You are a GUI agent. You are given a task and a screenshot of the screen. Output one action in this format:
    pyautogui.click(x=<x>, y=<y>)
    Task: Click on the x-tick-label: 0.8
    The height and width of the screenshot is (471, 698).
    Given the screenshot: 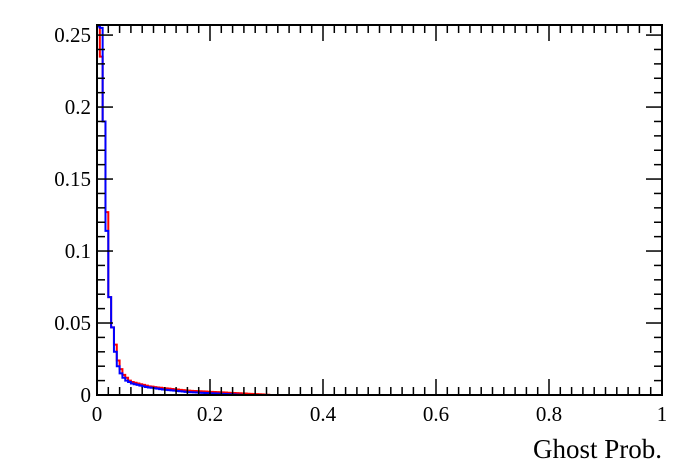 What is the action you would take?
    pyautogui.click(x=549, y=414)
    